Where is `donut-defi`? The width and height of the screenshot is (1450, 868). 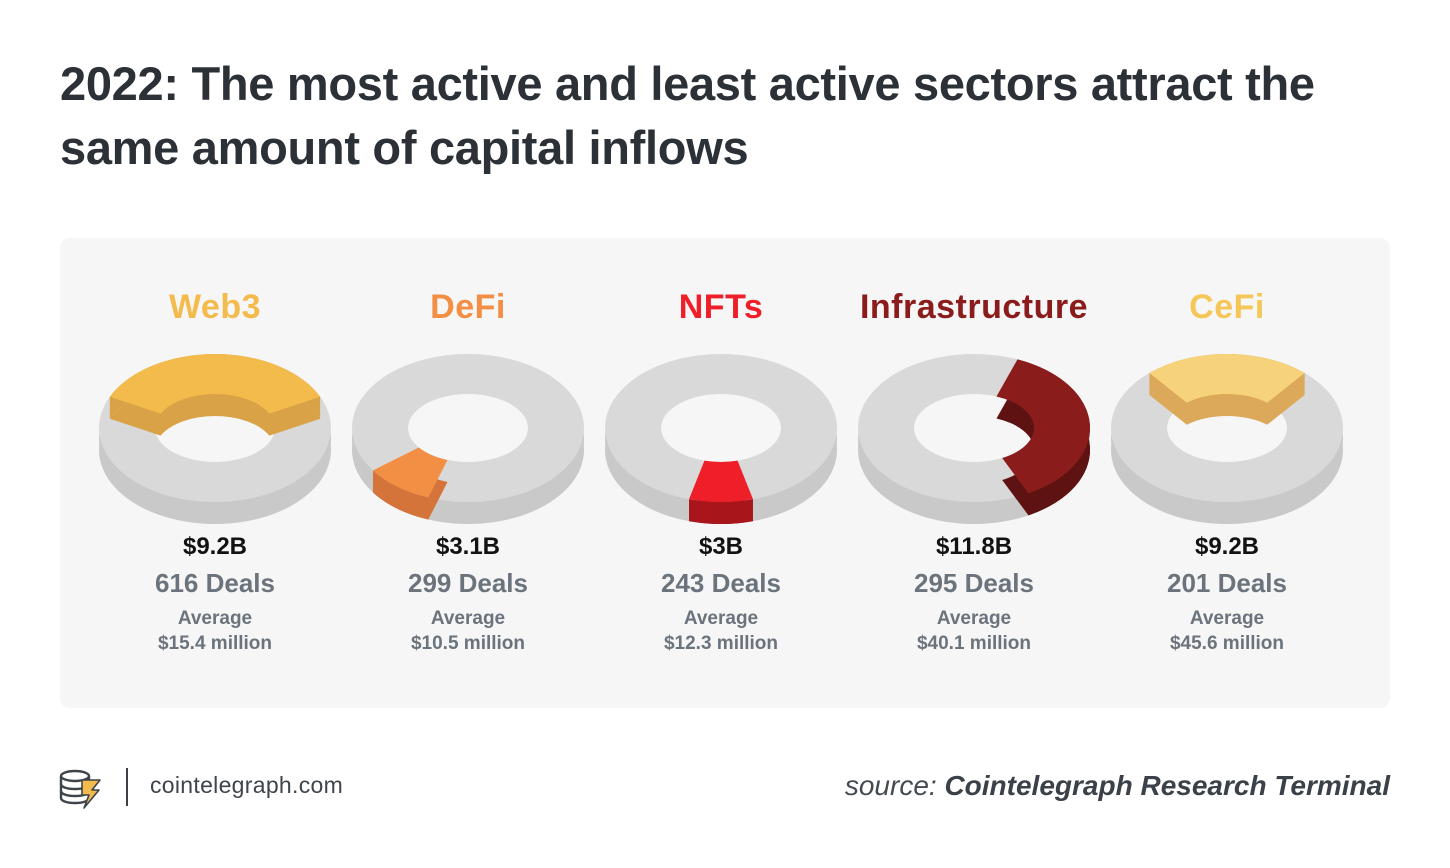 donut-defi is located at coordinates (468, 439).